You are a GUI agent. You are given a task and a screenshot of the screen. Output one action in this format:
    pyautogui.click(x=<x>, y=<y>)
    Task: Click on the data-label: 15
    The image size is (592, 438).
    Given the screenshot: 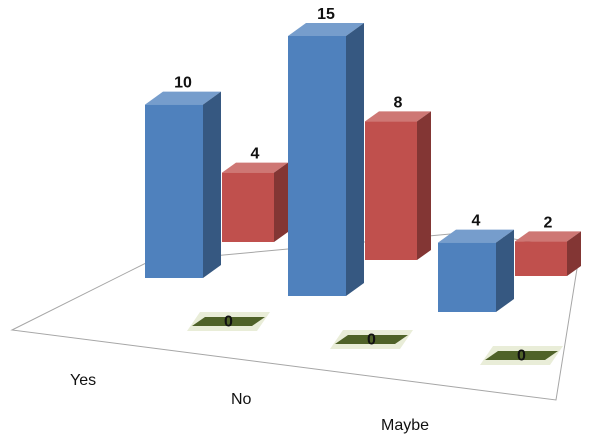 What is the action you would take?
    pyautogui.click(x=326, y=14)
    